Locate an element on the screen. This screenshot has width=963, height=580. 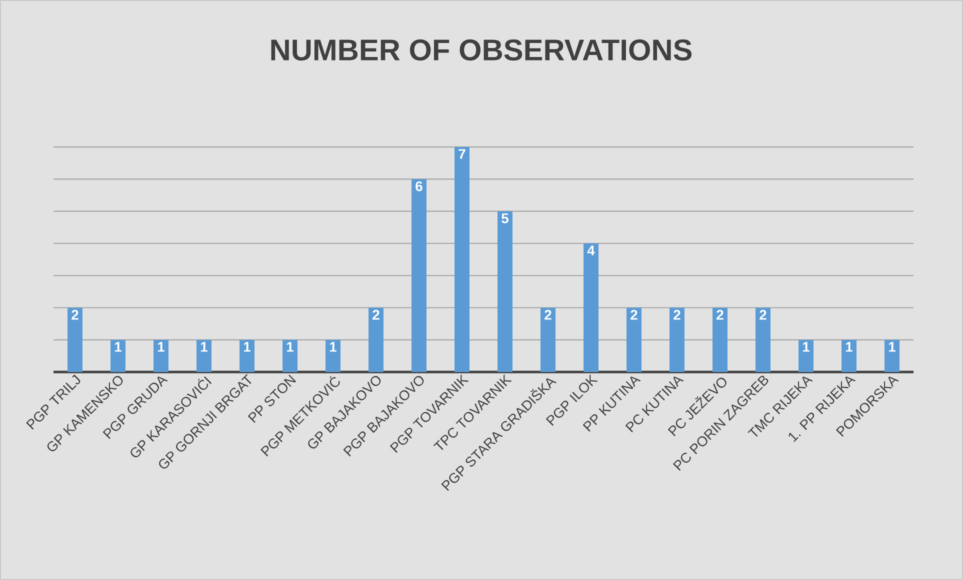
data-label: 5 is located at coordinates (505, 218).